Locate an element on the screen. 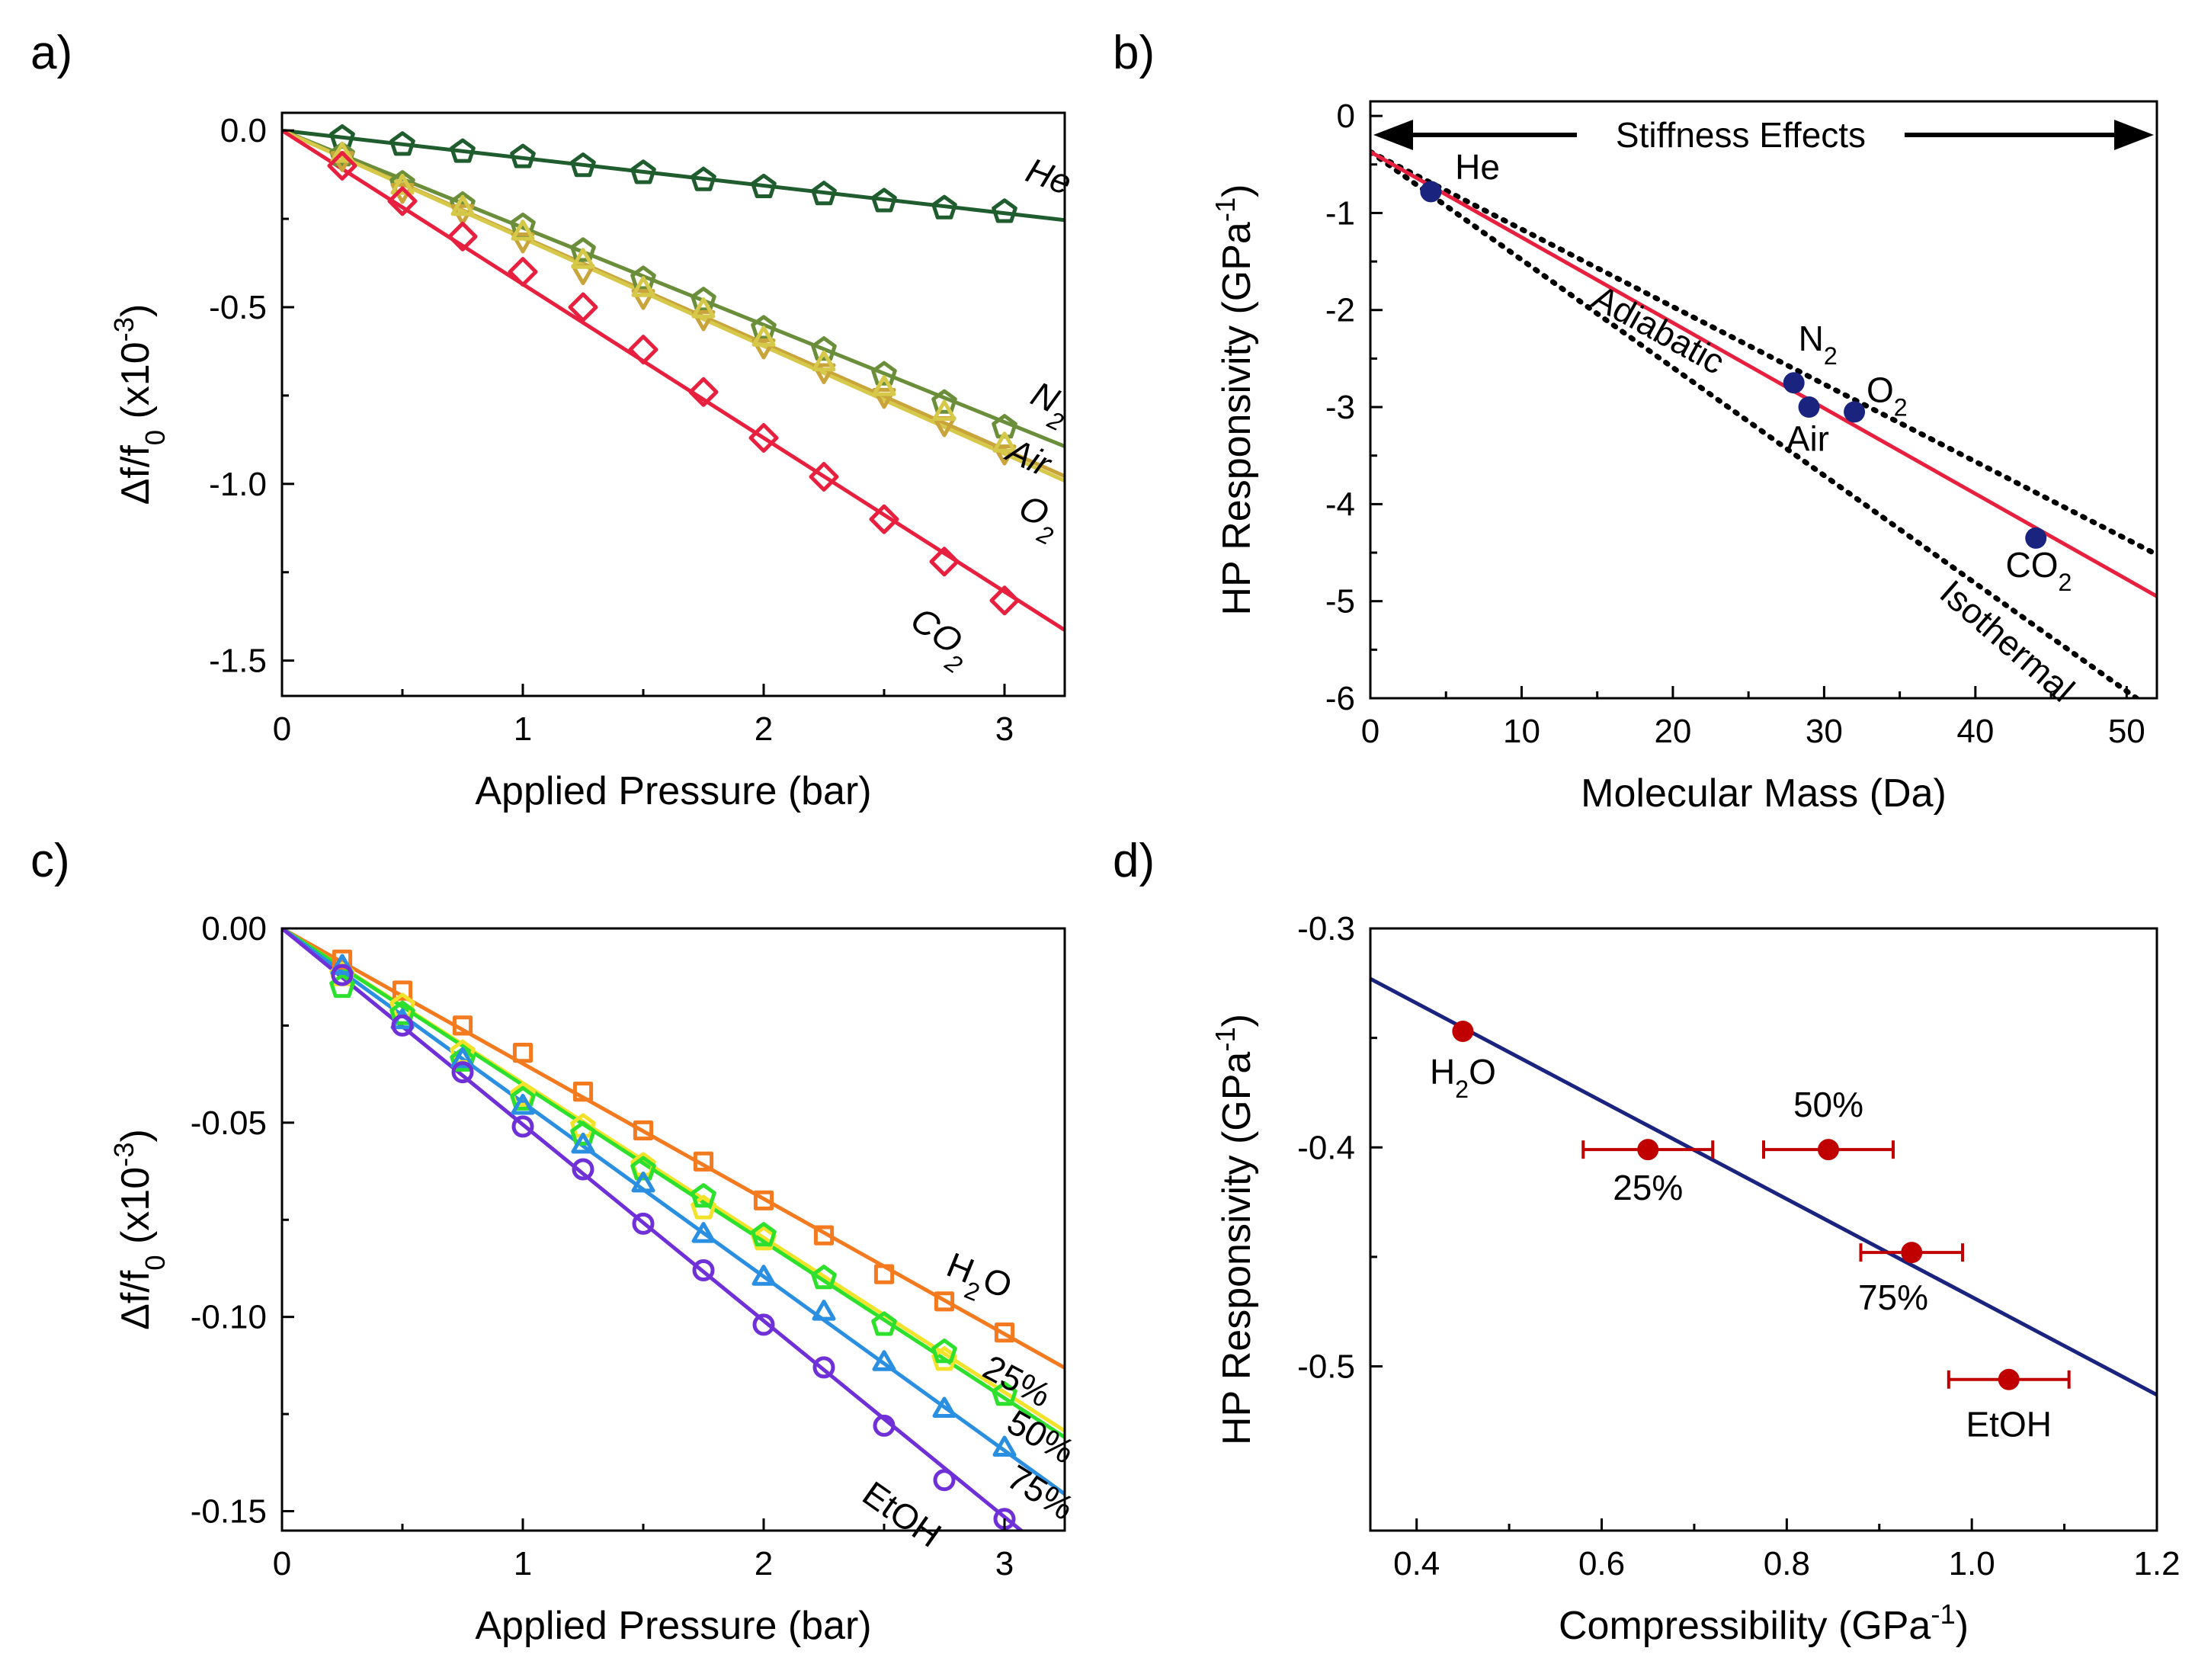  fit-line-etoh is located at coordinates (653, 1229).